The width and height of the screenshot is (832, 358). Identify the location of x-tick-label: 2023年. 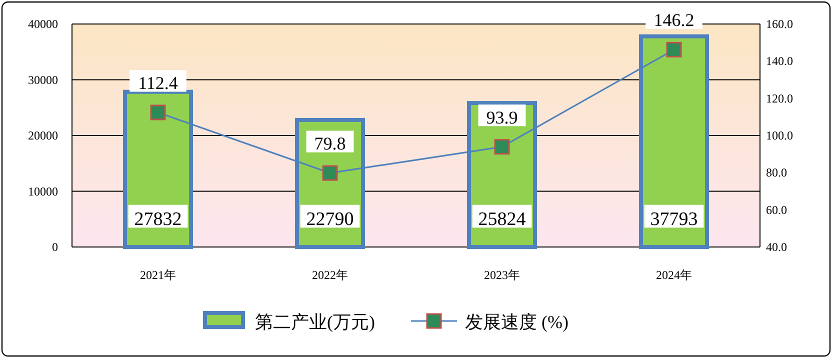
(502, 275).